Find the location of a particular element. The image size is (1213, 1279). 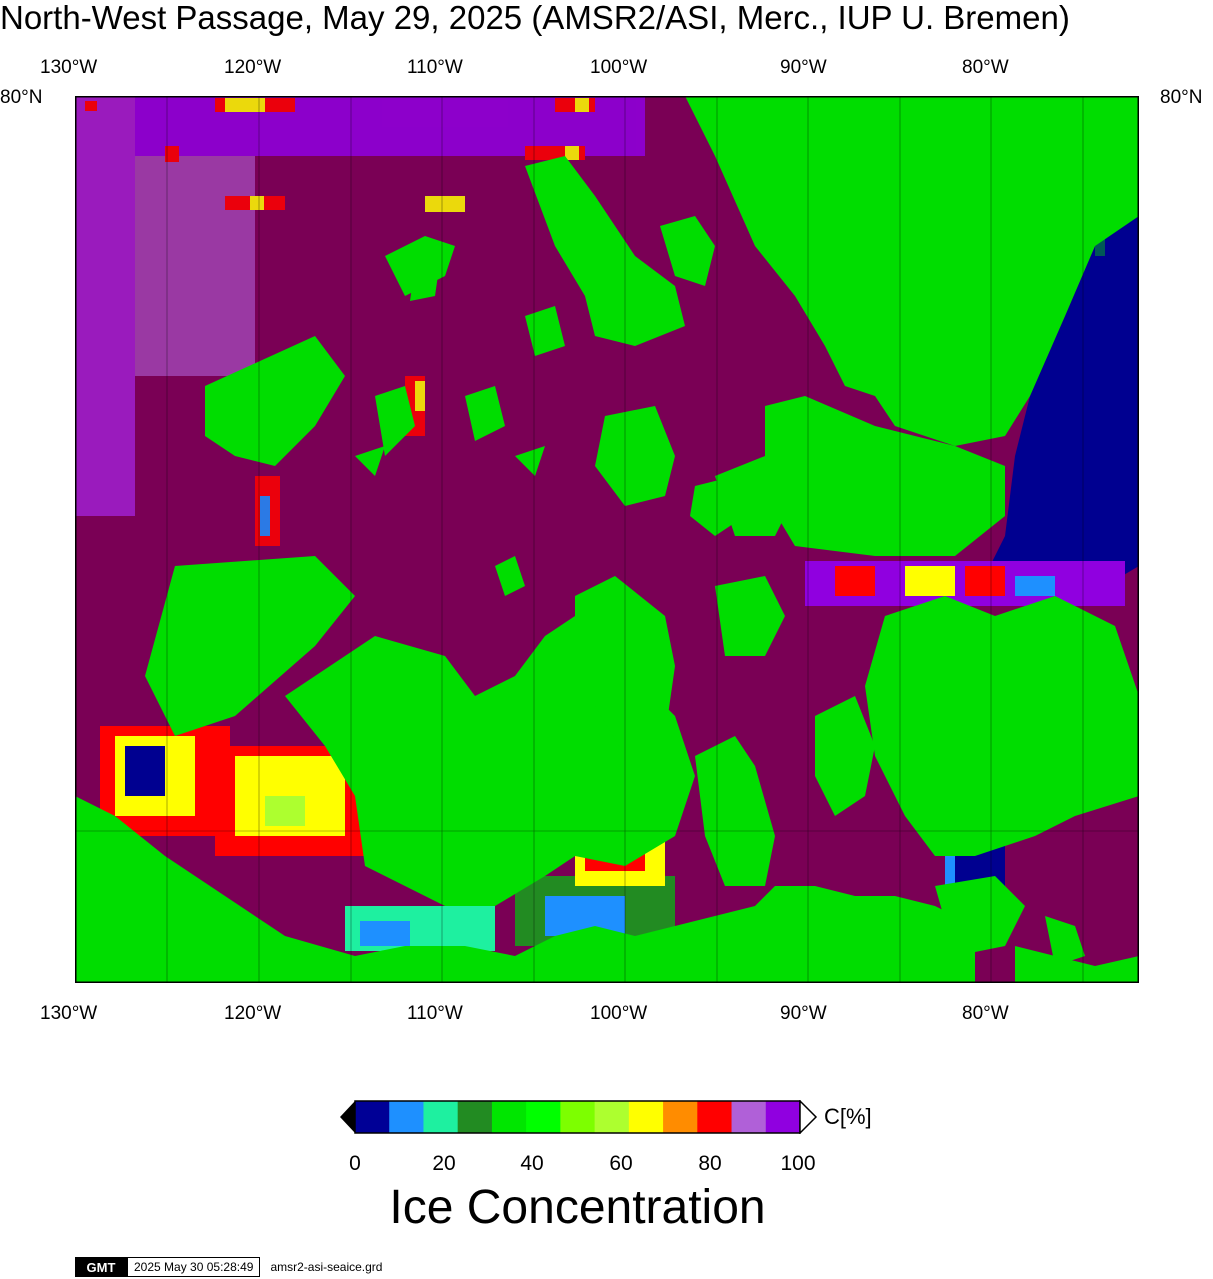

top-lon-label-80w: 80°W is located at coordinates (985, 67).